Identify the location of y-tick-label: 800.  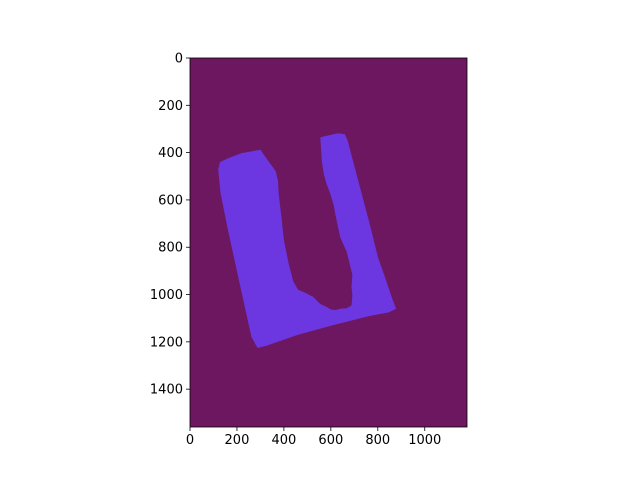
(170, 248).